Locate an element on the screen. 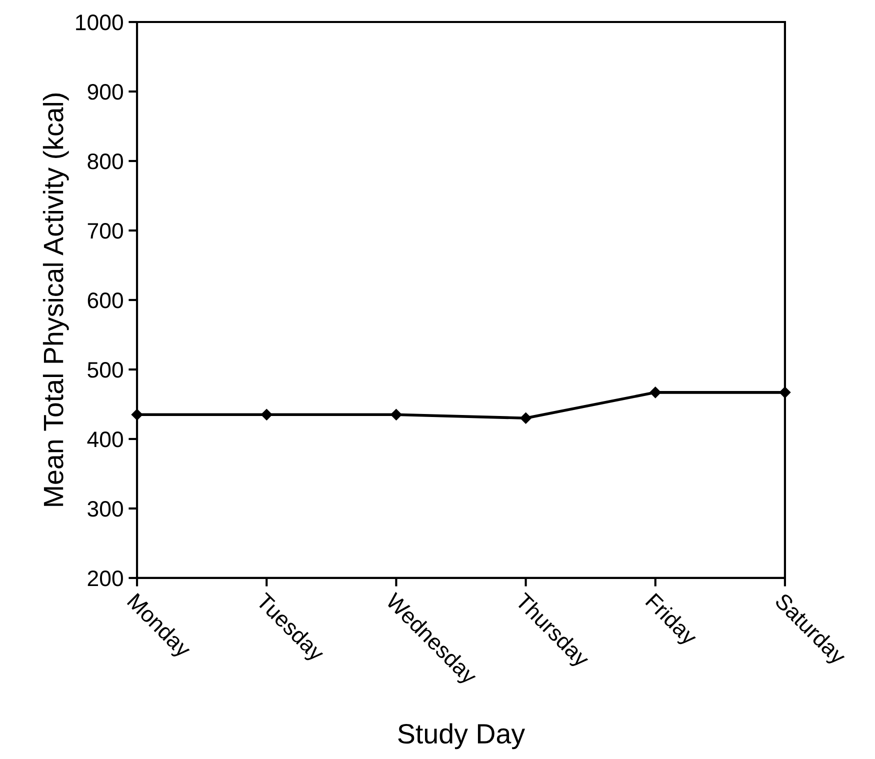  y-tick-label: 600 is located at coordinates (105, 300).